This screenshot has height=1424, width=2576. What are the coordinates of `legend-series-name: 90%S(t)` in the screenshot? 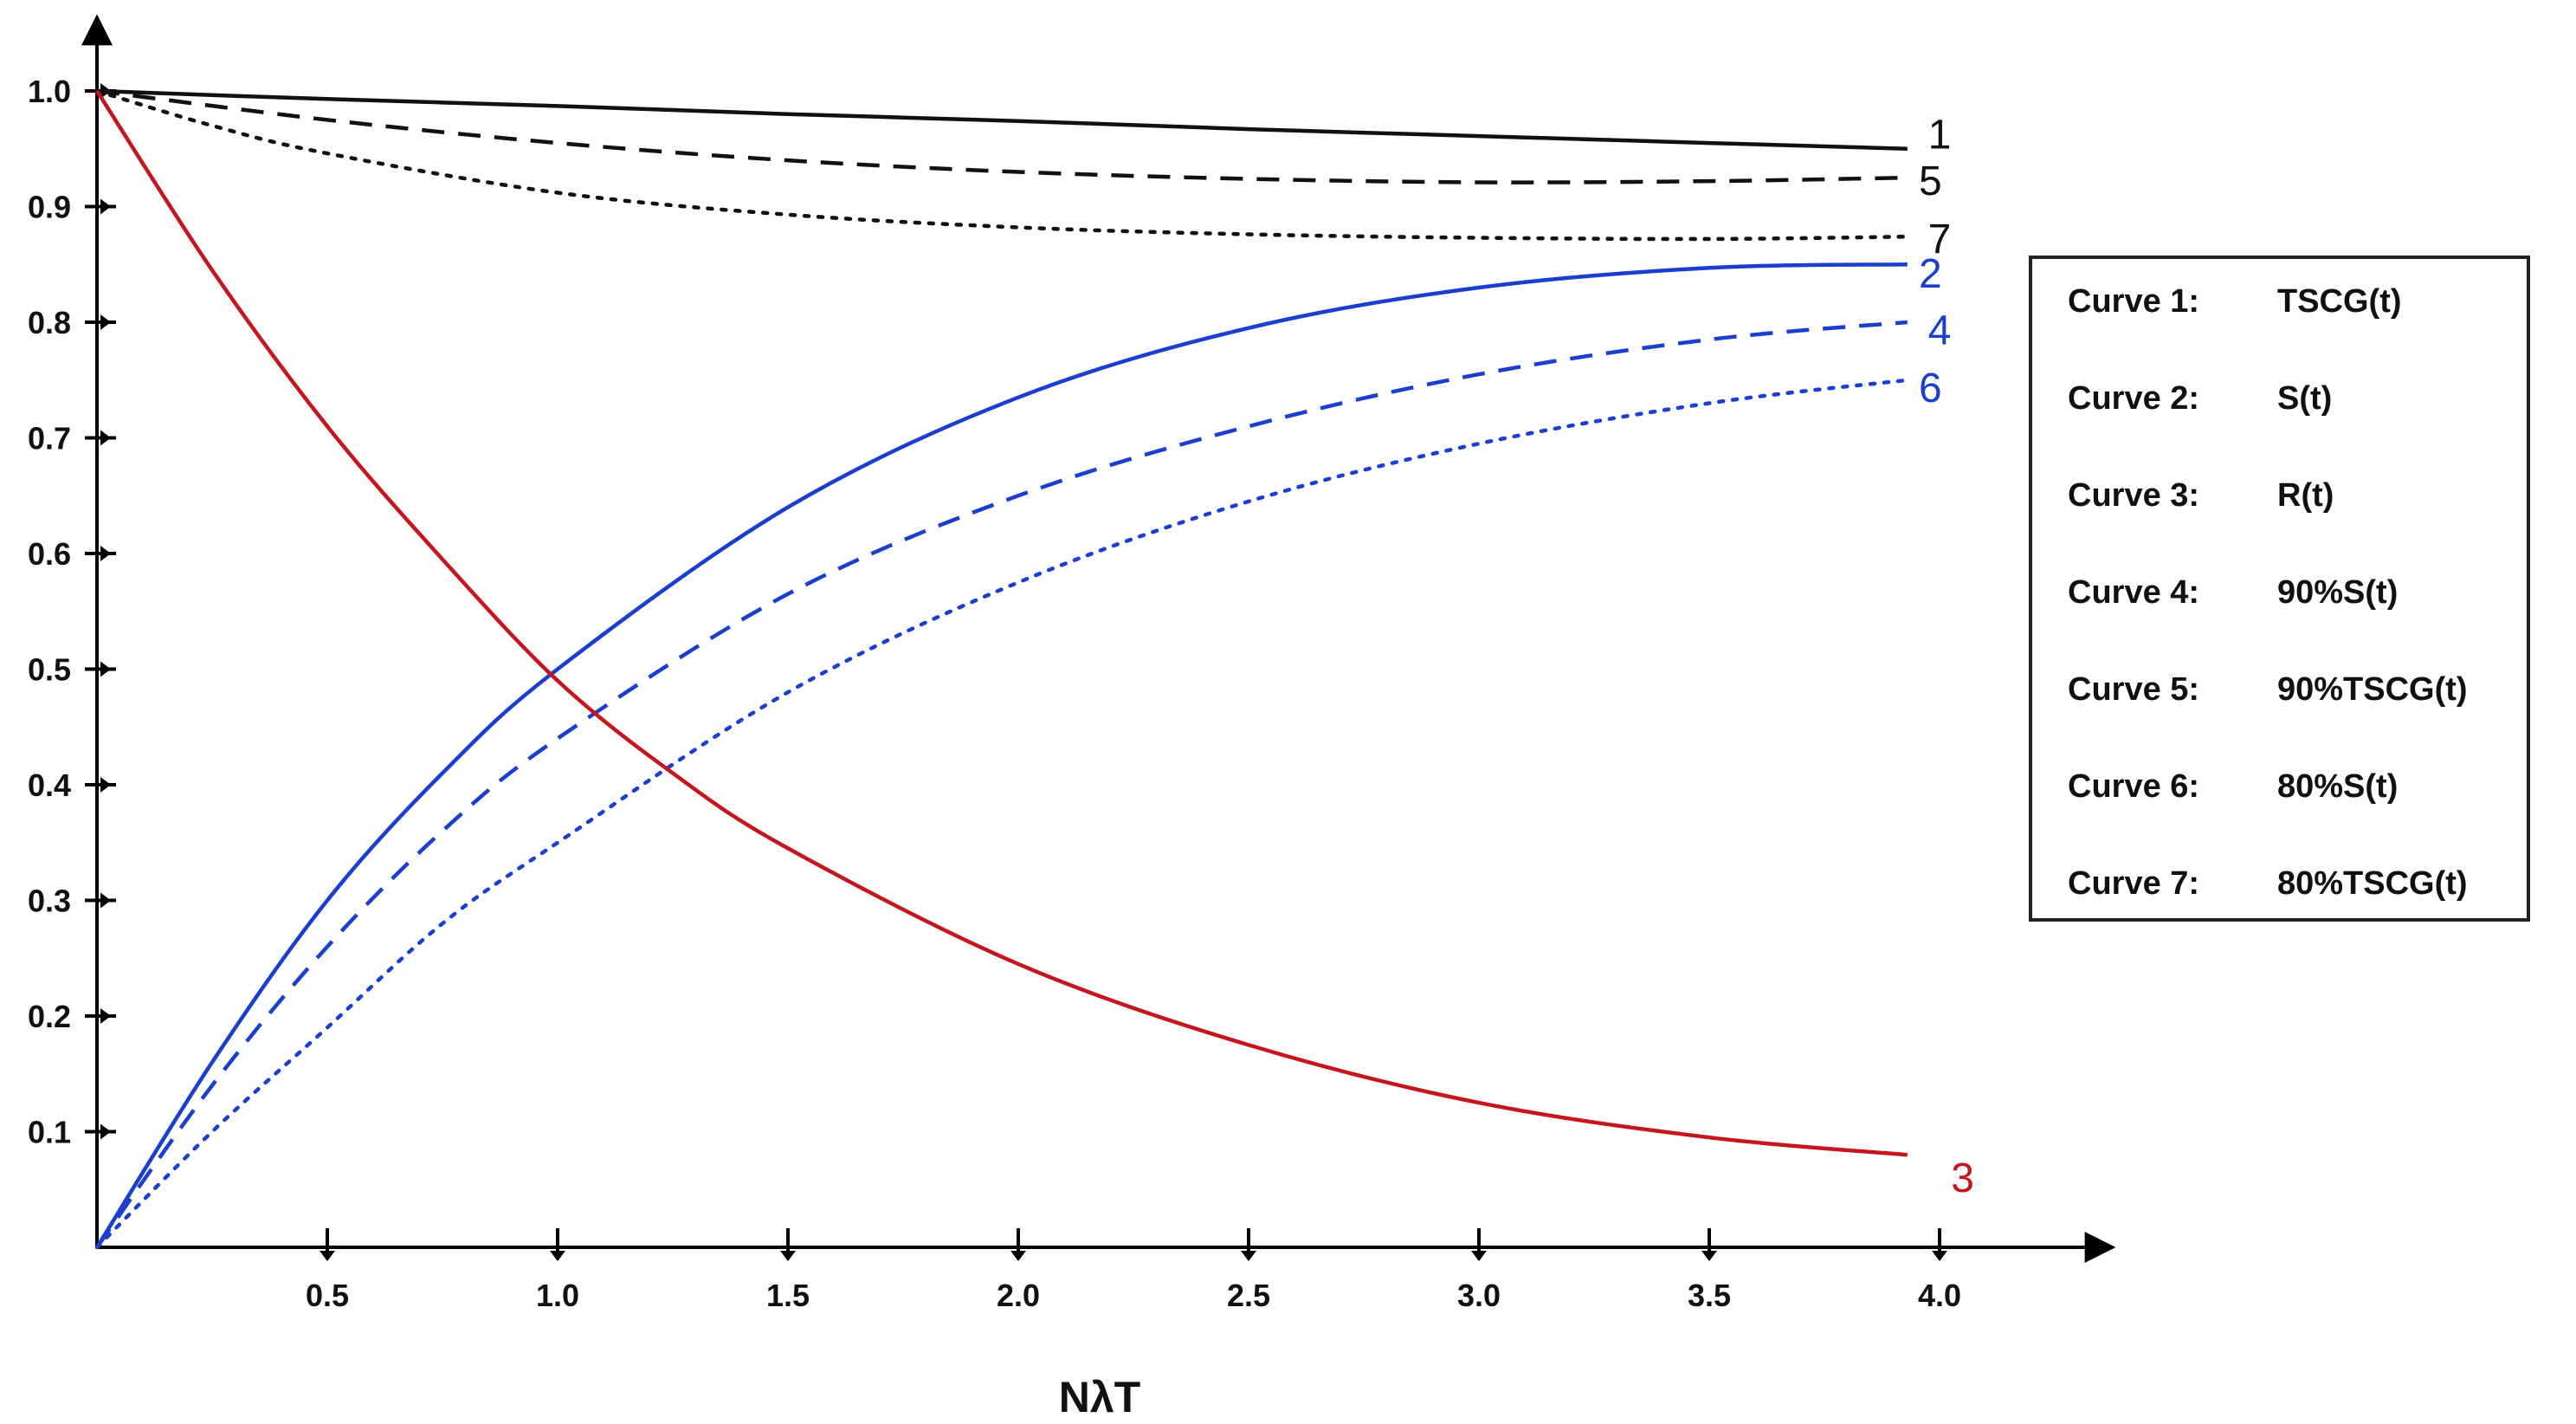 It's located at (2337, 592).